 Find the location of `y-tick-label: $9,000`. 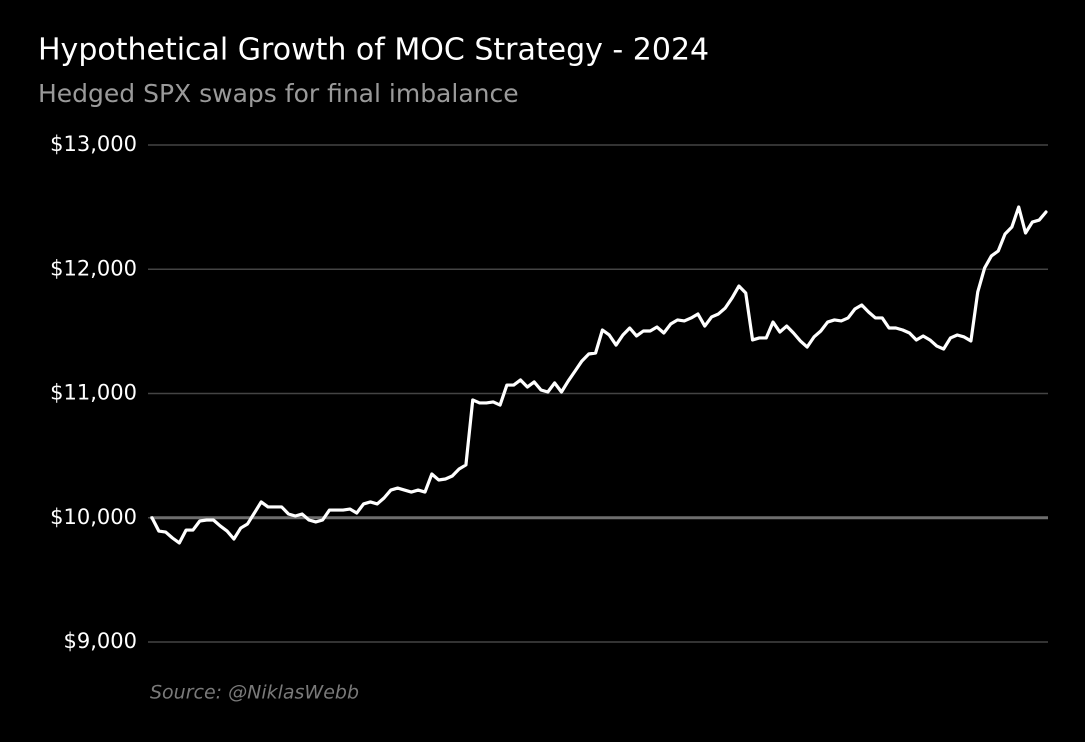

y-tick-label: $9,000 is located at coordinates (100, 641).